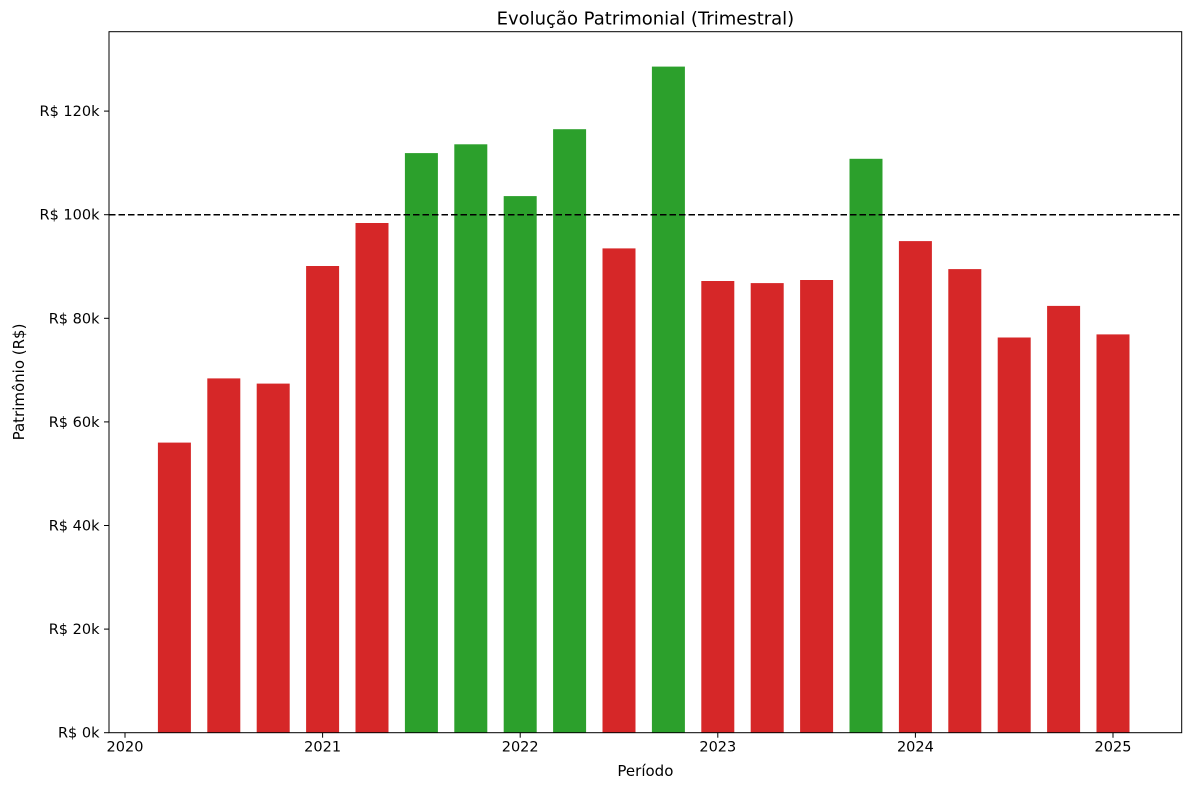  I want to click on bar-2021-Q2, so click(421, 443).